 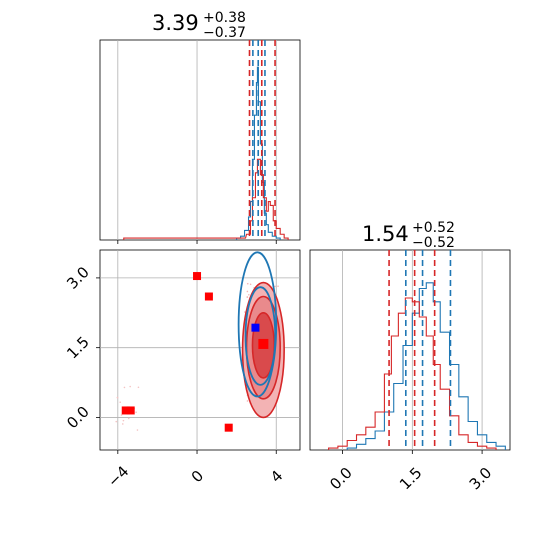 I want to click on panel-title-x: 3.39, so click(x=175, y=23).